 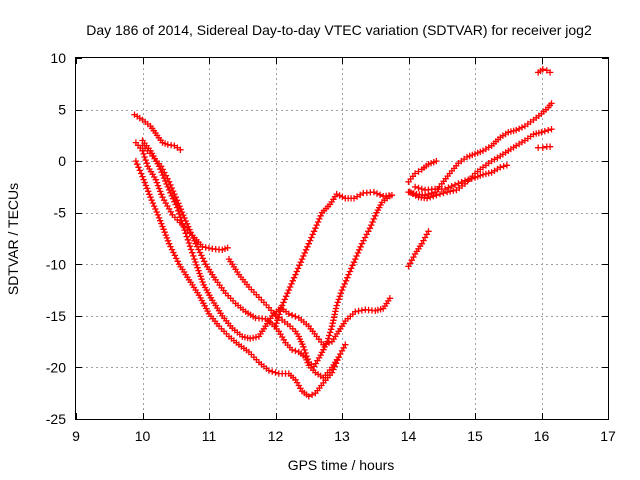 What do you see at coordinates (608, 436) in the screenshot?
I see `x-tick-label: 17` at bounding box center [608, 436].